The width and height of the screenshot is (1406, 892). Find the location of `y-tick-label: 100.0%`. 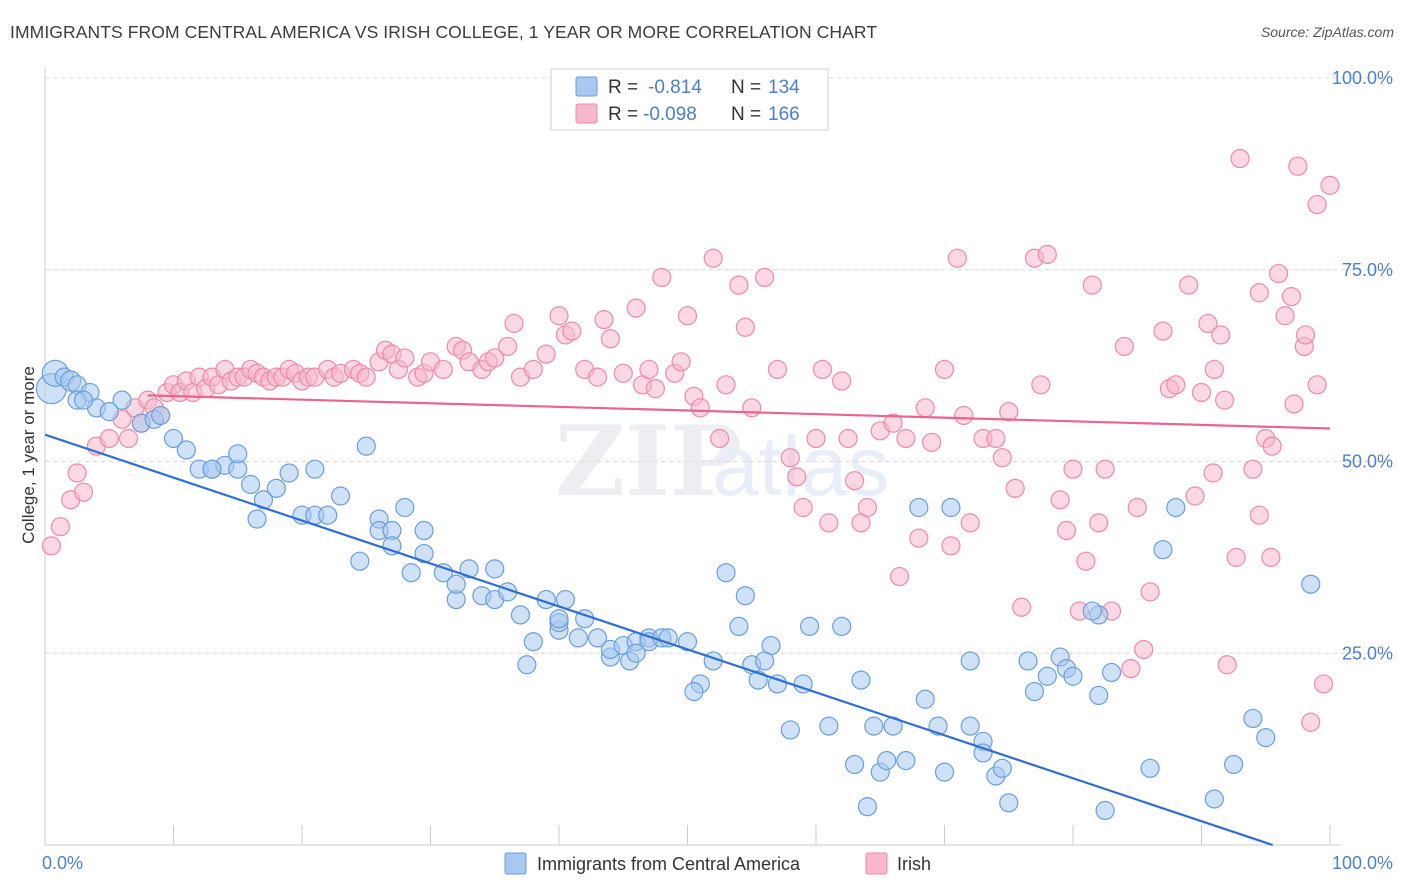

y-tick-label: 100.0% is located at coordinates (1362, 78).